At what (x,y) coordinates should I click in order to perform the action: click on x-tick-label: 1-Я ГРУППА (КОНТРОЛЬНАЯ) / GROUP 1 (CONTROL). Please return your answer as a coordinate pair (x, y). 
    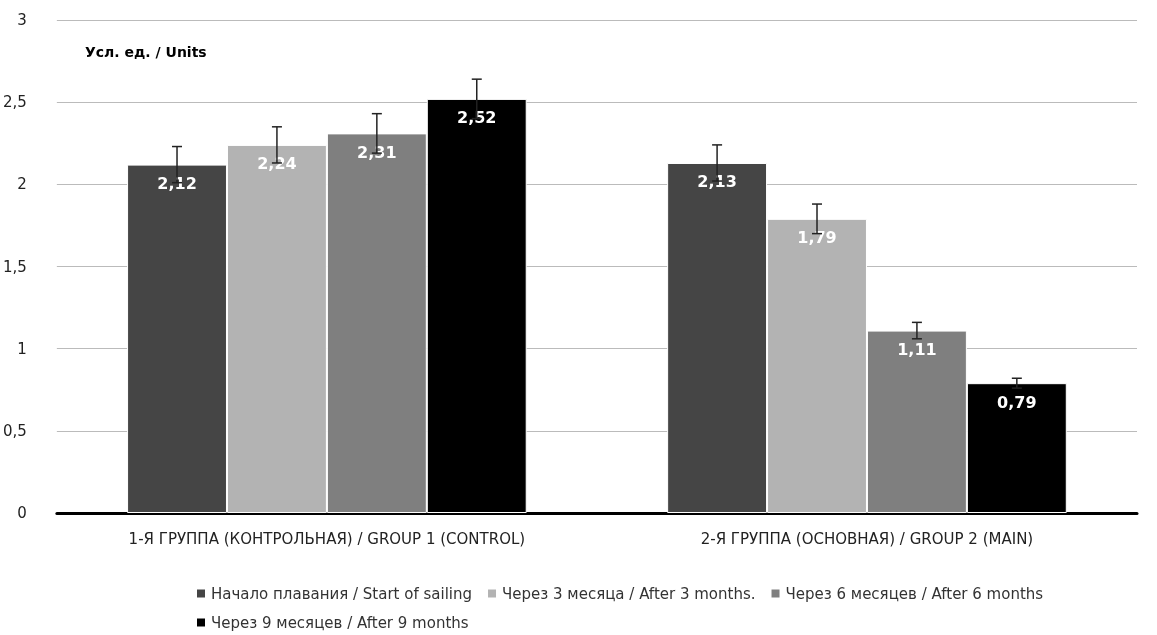
    Looking at the image, I should click on (327, 538).